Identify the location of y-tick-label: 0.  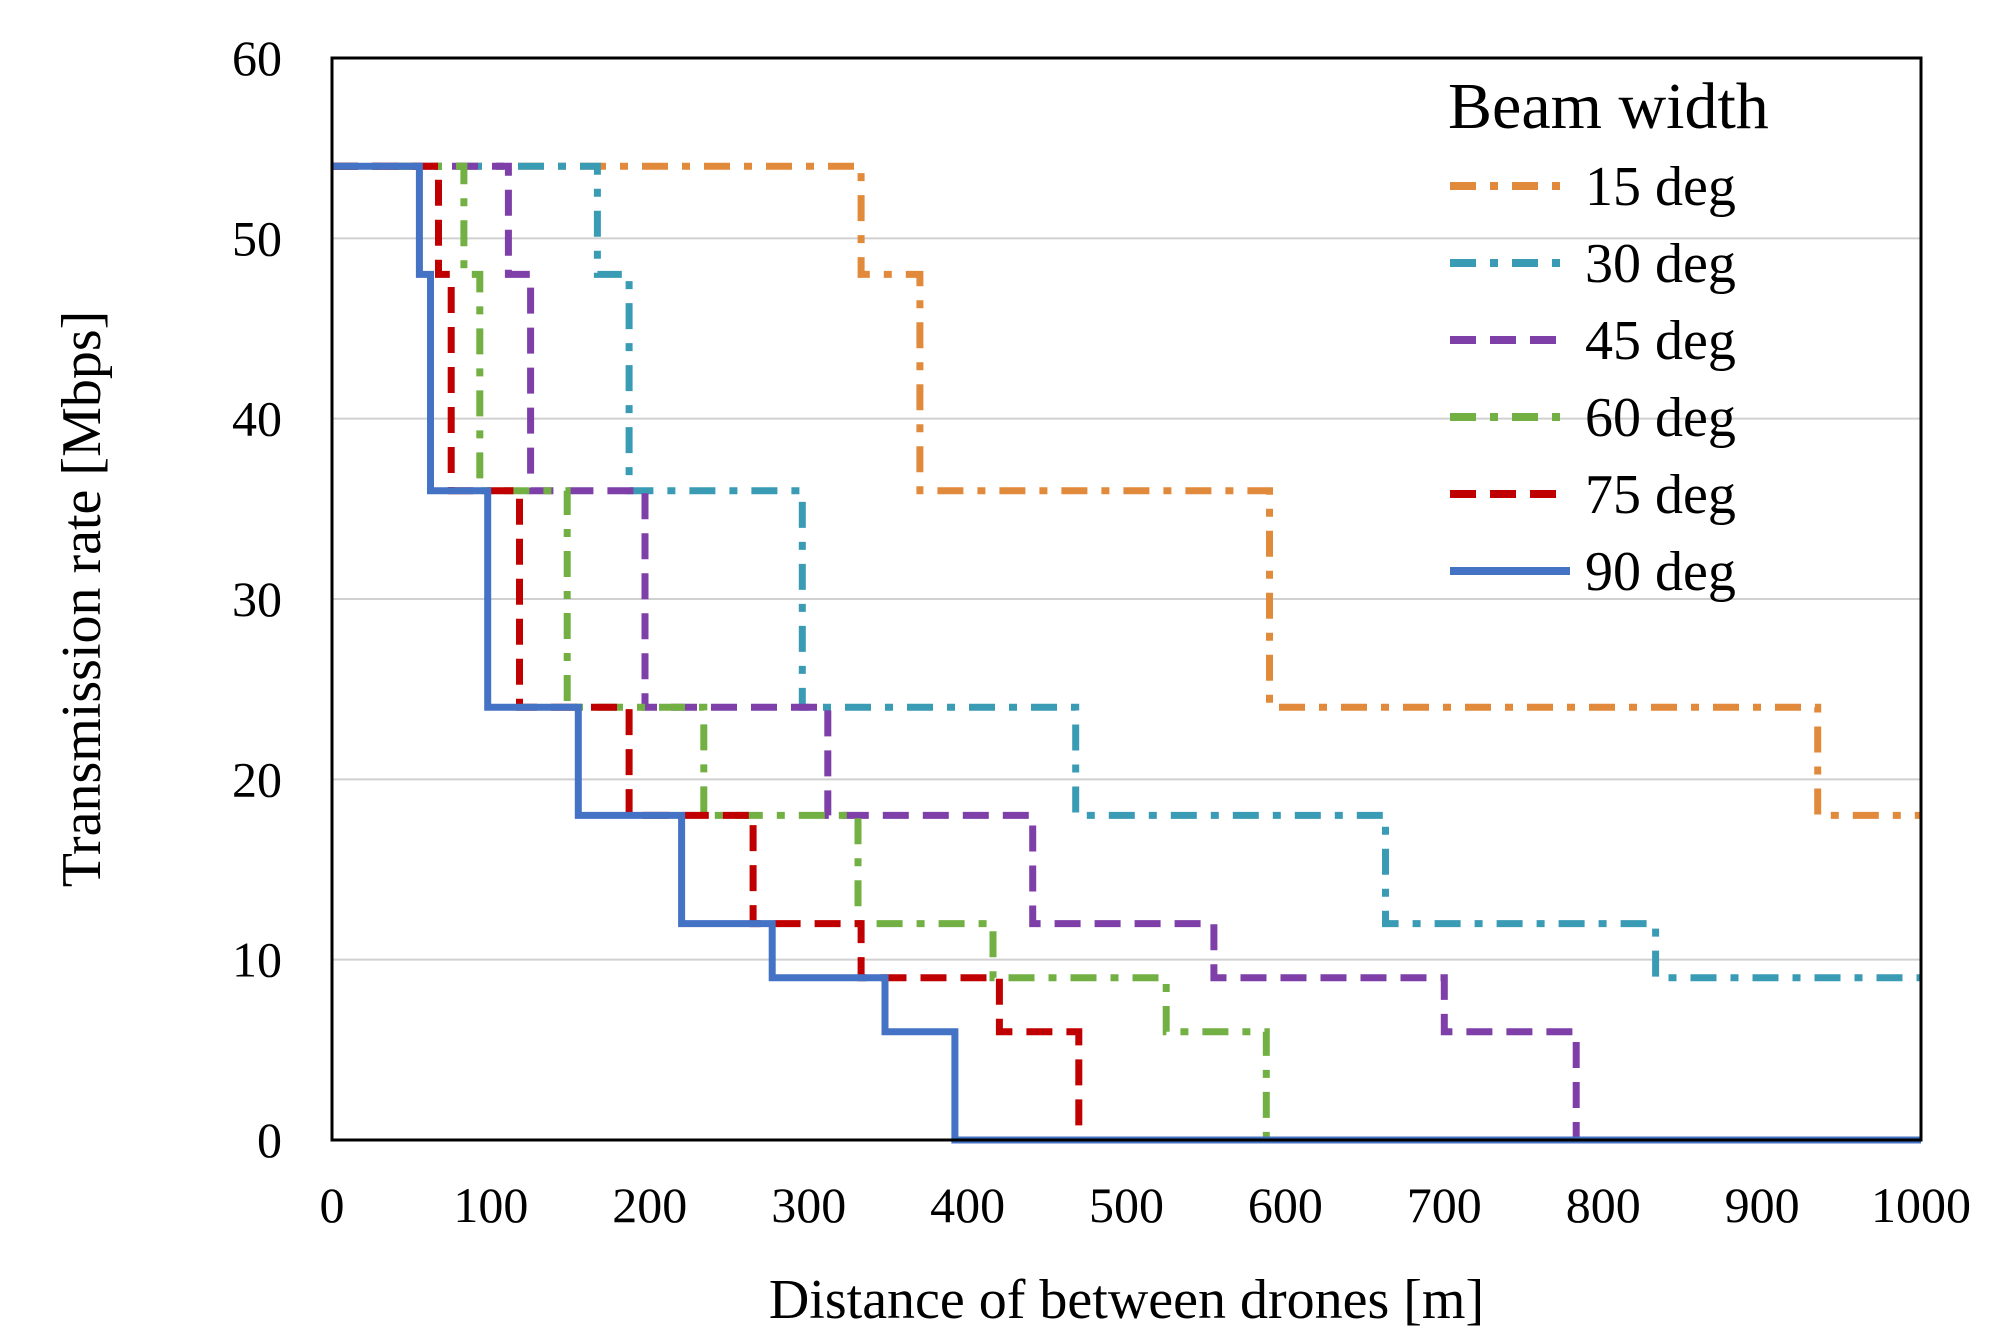
(269, 1140).